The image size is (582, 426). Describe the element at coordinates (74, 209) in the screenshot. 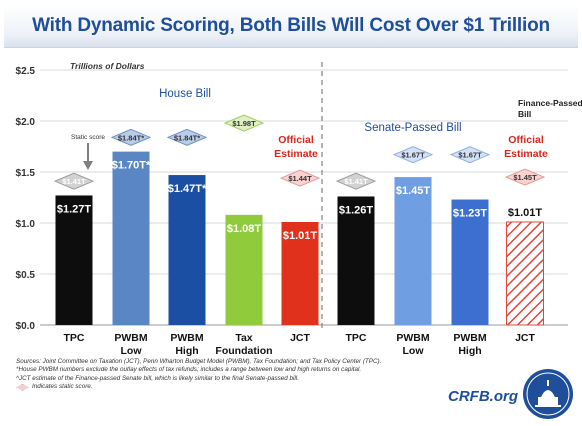

I see `bar-value-label: $1.27T` at that location.